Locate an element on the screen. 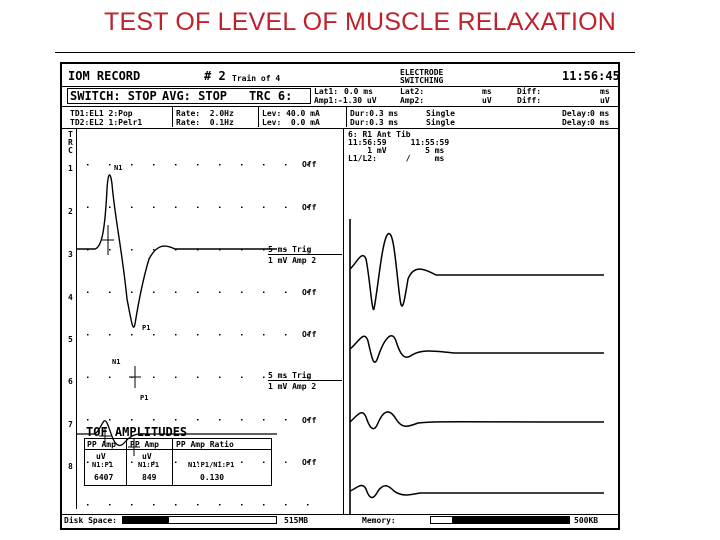  trace-label-off-2: Off is located at coordinates (309, 207).